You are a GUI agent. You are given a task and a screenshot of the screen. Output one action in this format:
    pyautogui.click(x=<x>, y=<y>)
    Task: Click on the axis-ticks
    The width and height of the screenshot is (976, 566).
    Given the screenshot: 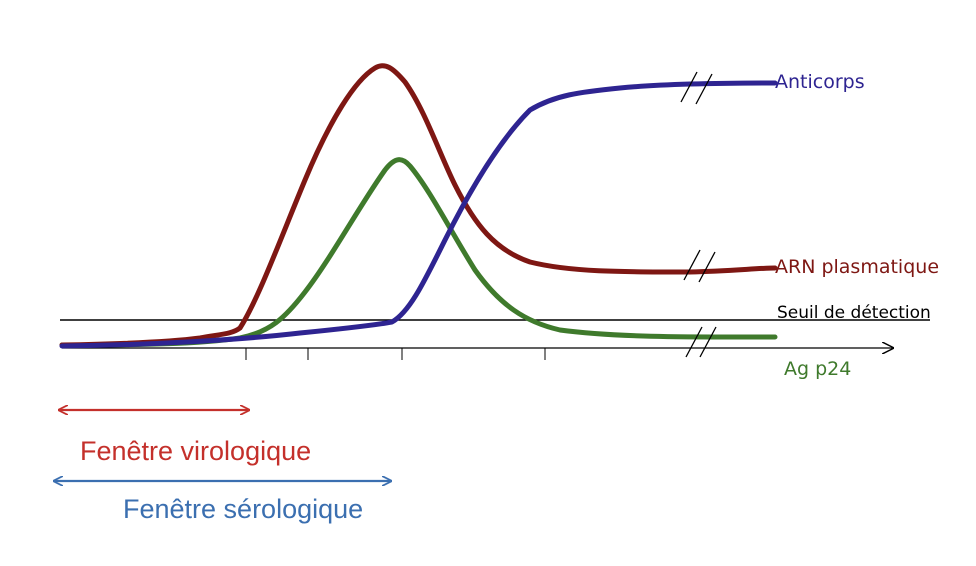 What is the action you would take?
    pyautogui.click(x=395, y=354)
    